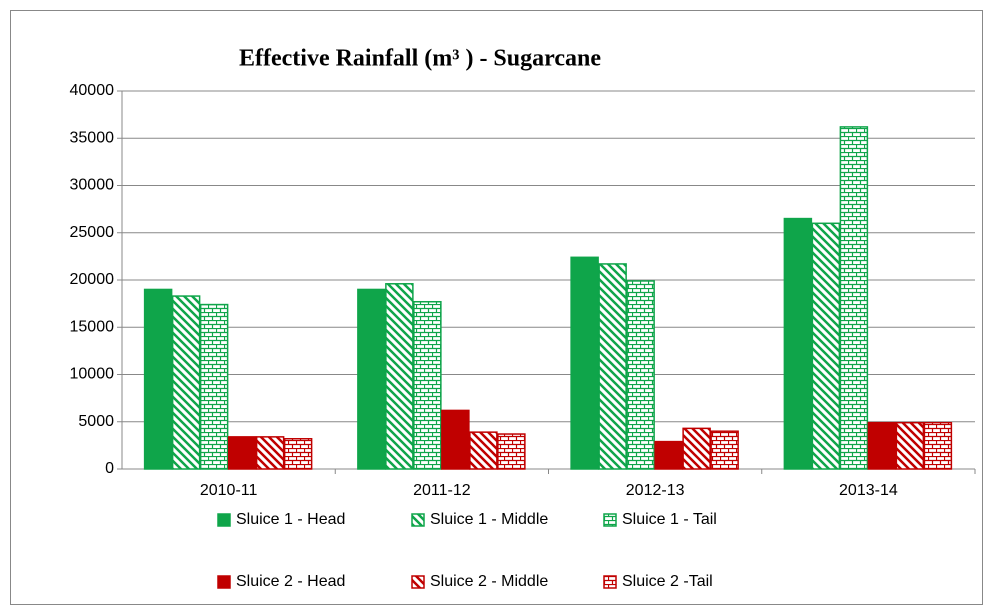 The image size is (984, 606). What do you see at coordinates (92, 137) in the screenshot?
I see `y-tick-label: 35000` at bounding box center [92, 137].